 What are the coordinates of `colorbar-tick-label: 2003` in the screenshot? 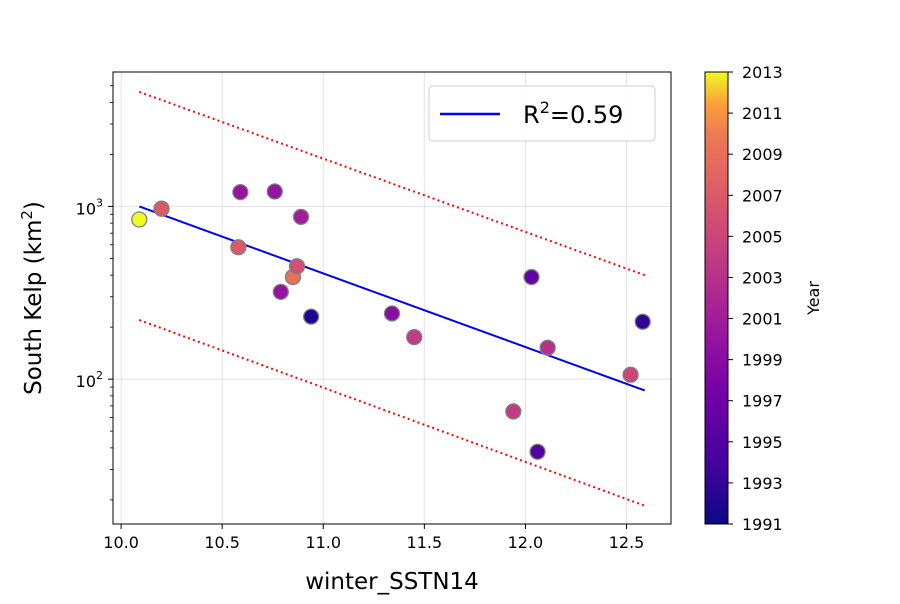 It's located at (762, 277).